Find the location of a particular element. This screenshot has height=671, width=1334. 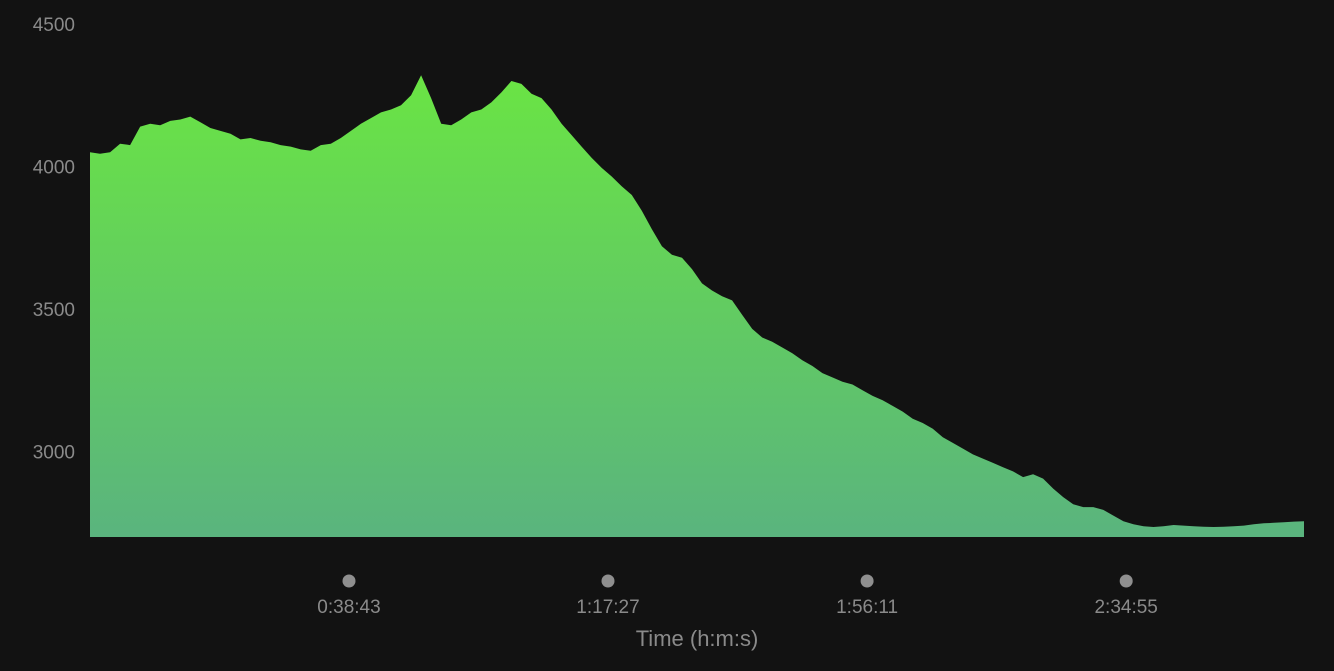

x-tick-label: 0:38:43 is located at coordinates (348, 607).